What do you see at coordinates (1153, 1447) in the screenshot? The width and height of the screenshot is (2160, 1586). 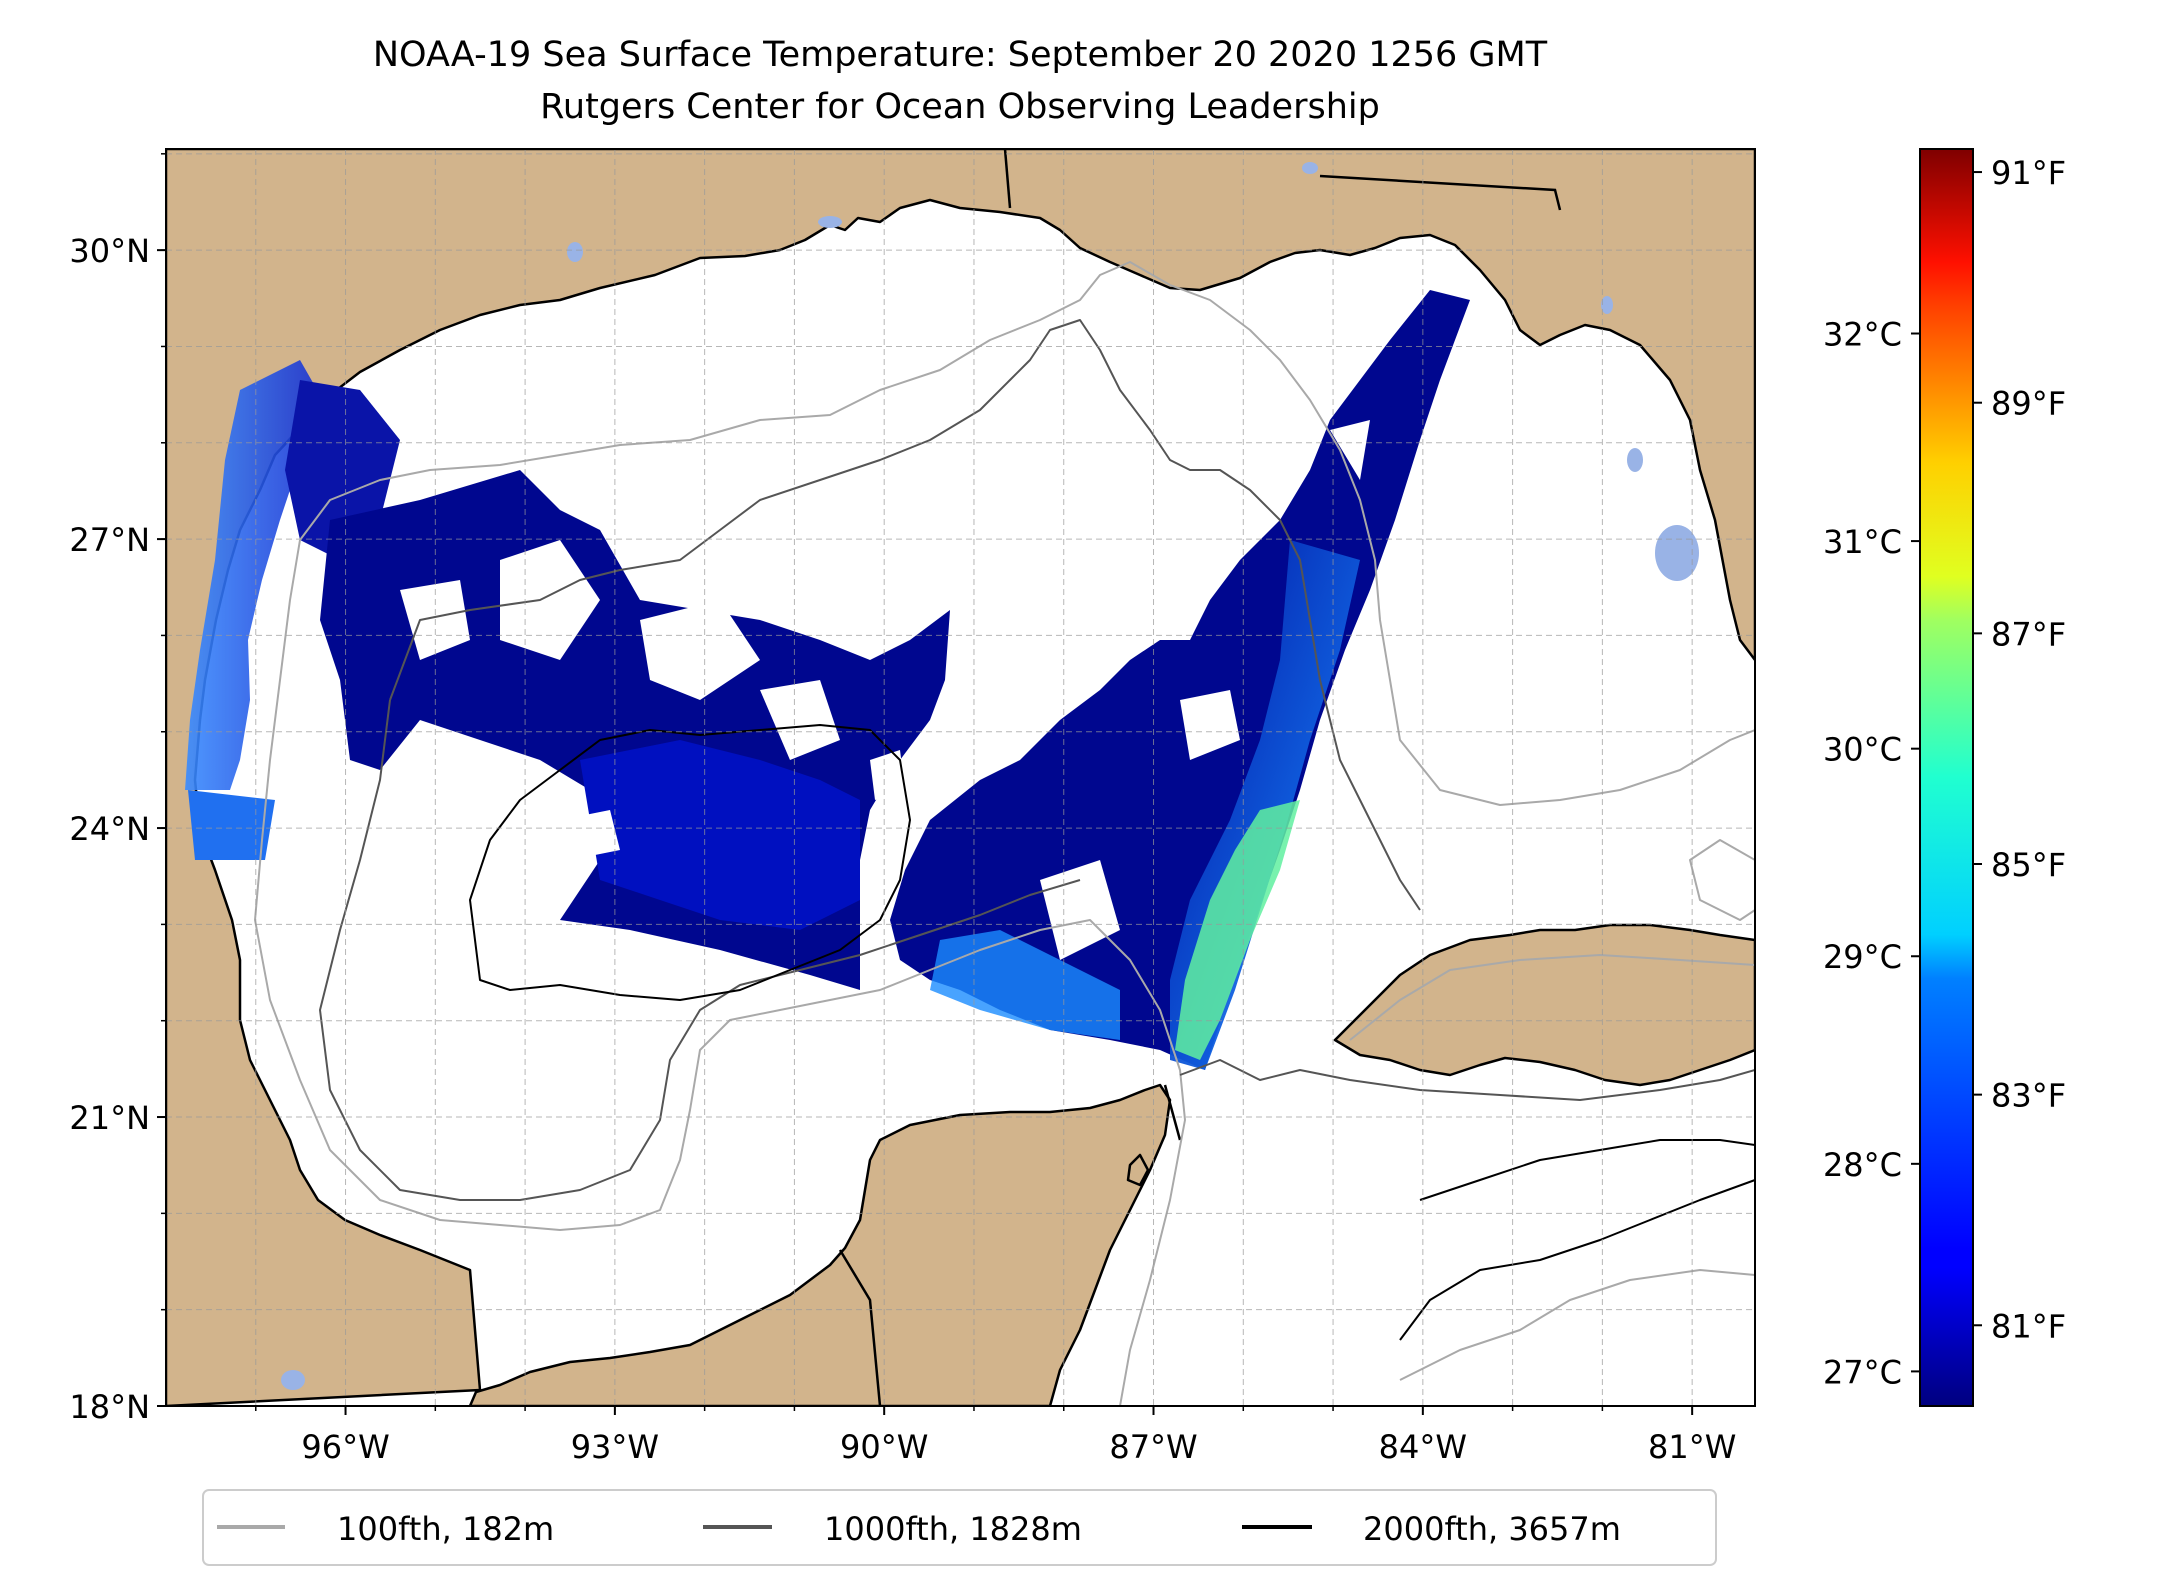 I see `lon-tick-label: 87°W` at bounding box center [1153, 1447].